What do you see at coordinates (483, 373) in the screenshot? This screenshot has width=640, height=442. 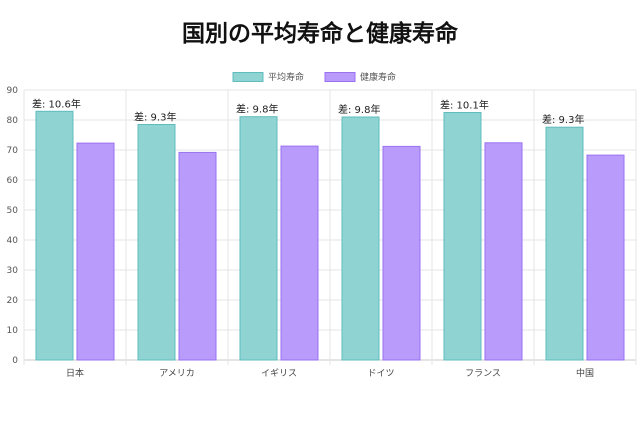 I see `x-tick-label: フランス` at bounding box center [483, 373].